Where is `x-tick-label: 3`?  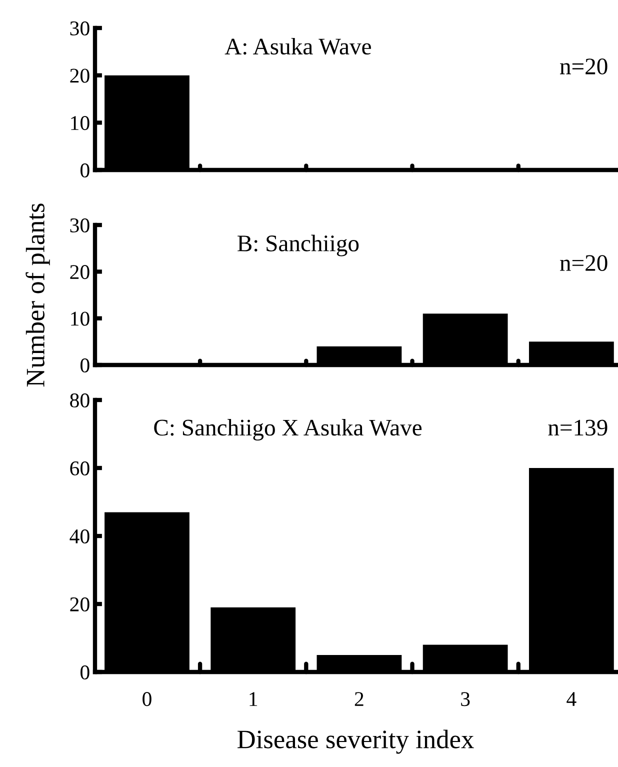
x-tick-label: 3 is located at coordinates (465, 699).